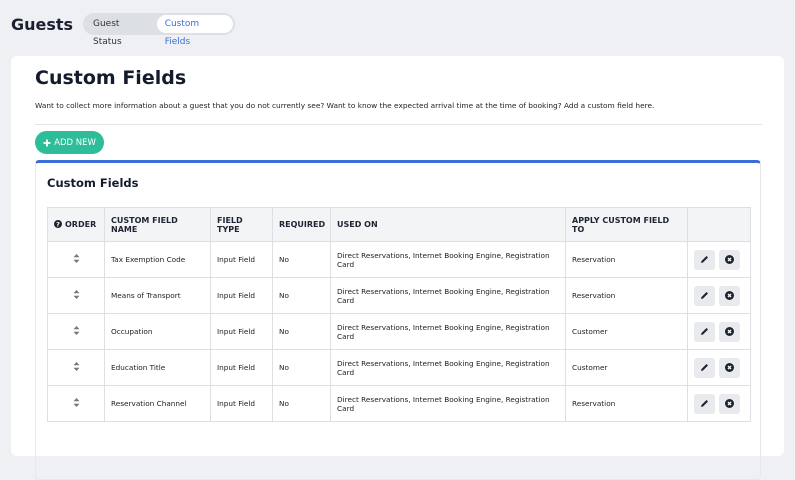  What do you see at coordinates (194, 31) in the screenshot?
I see `tab-active: Custom Fields` at bounding box center [194, 31].